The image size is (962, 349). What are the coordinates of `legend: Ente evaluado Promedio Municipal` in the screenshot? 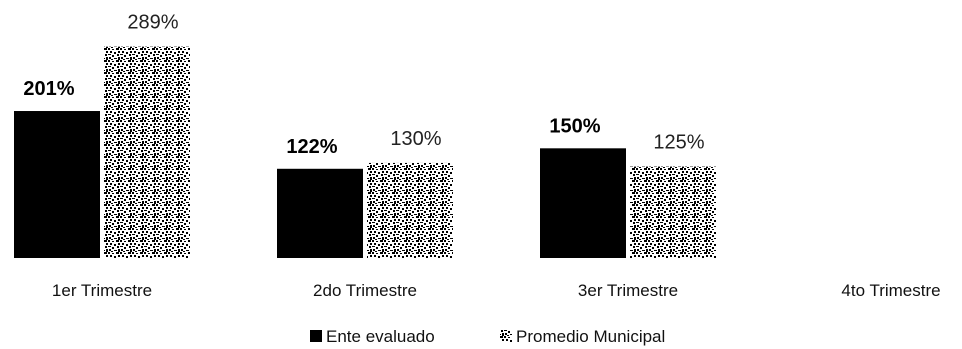 It's located at (487, 336).